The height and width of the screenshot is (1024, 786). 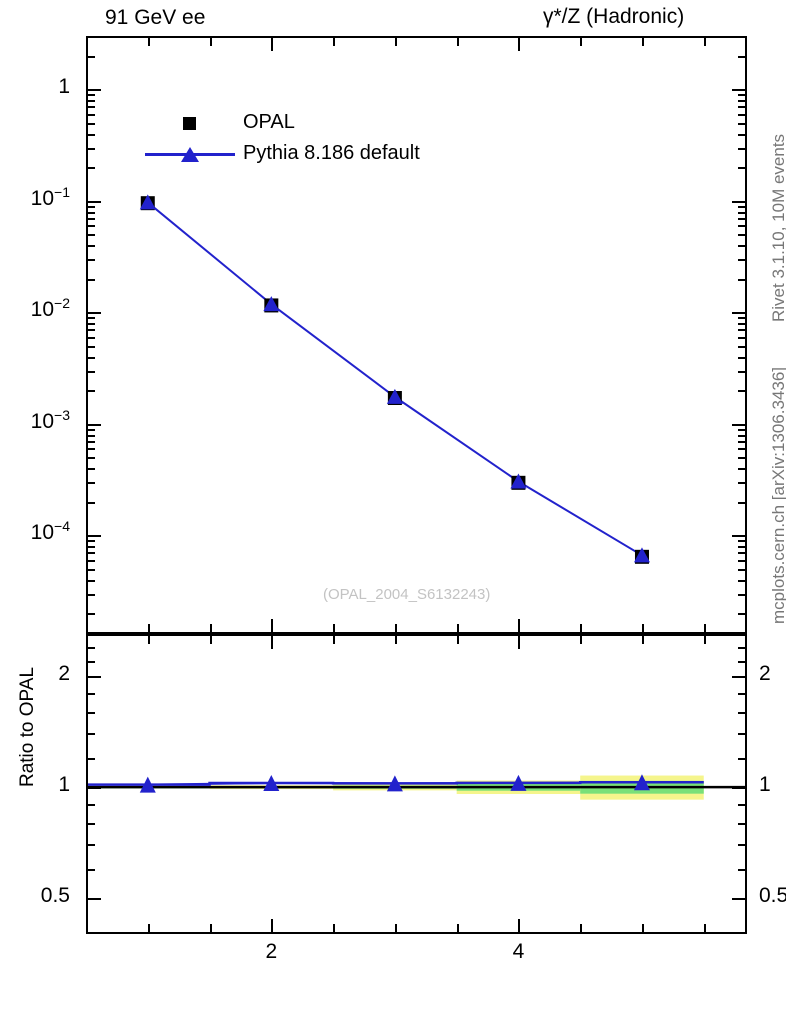 What do you see at coordinates (64, 674) in the screenshot?
I see `ratio-y-tick-label-left: 2` at bounding box center [64, 674].